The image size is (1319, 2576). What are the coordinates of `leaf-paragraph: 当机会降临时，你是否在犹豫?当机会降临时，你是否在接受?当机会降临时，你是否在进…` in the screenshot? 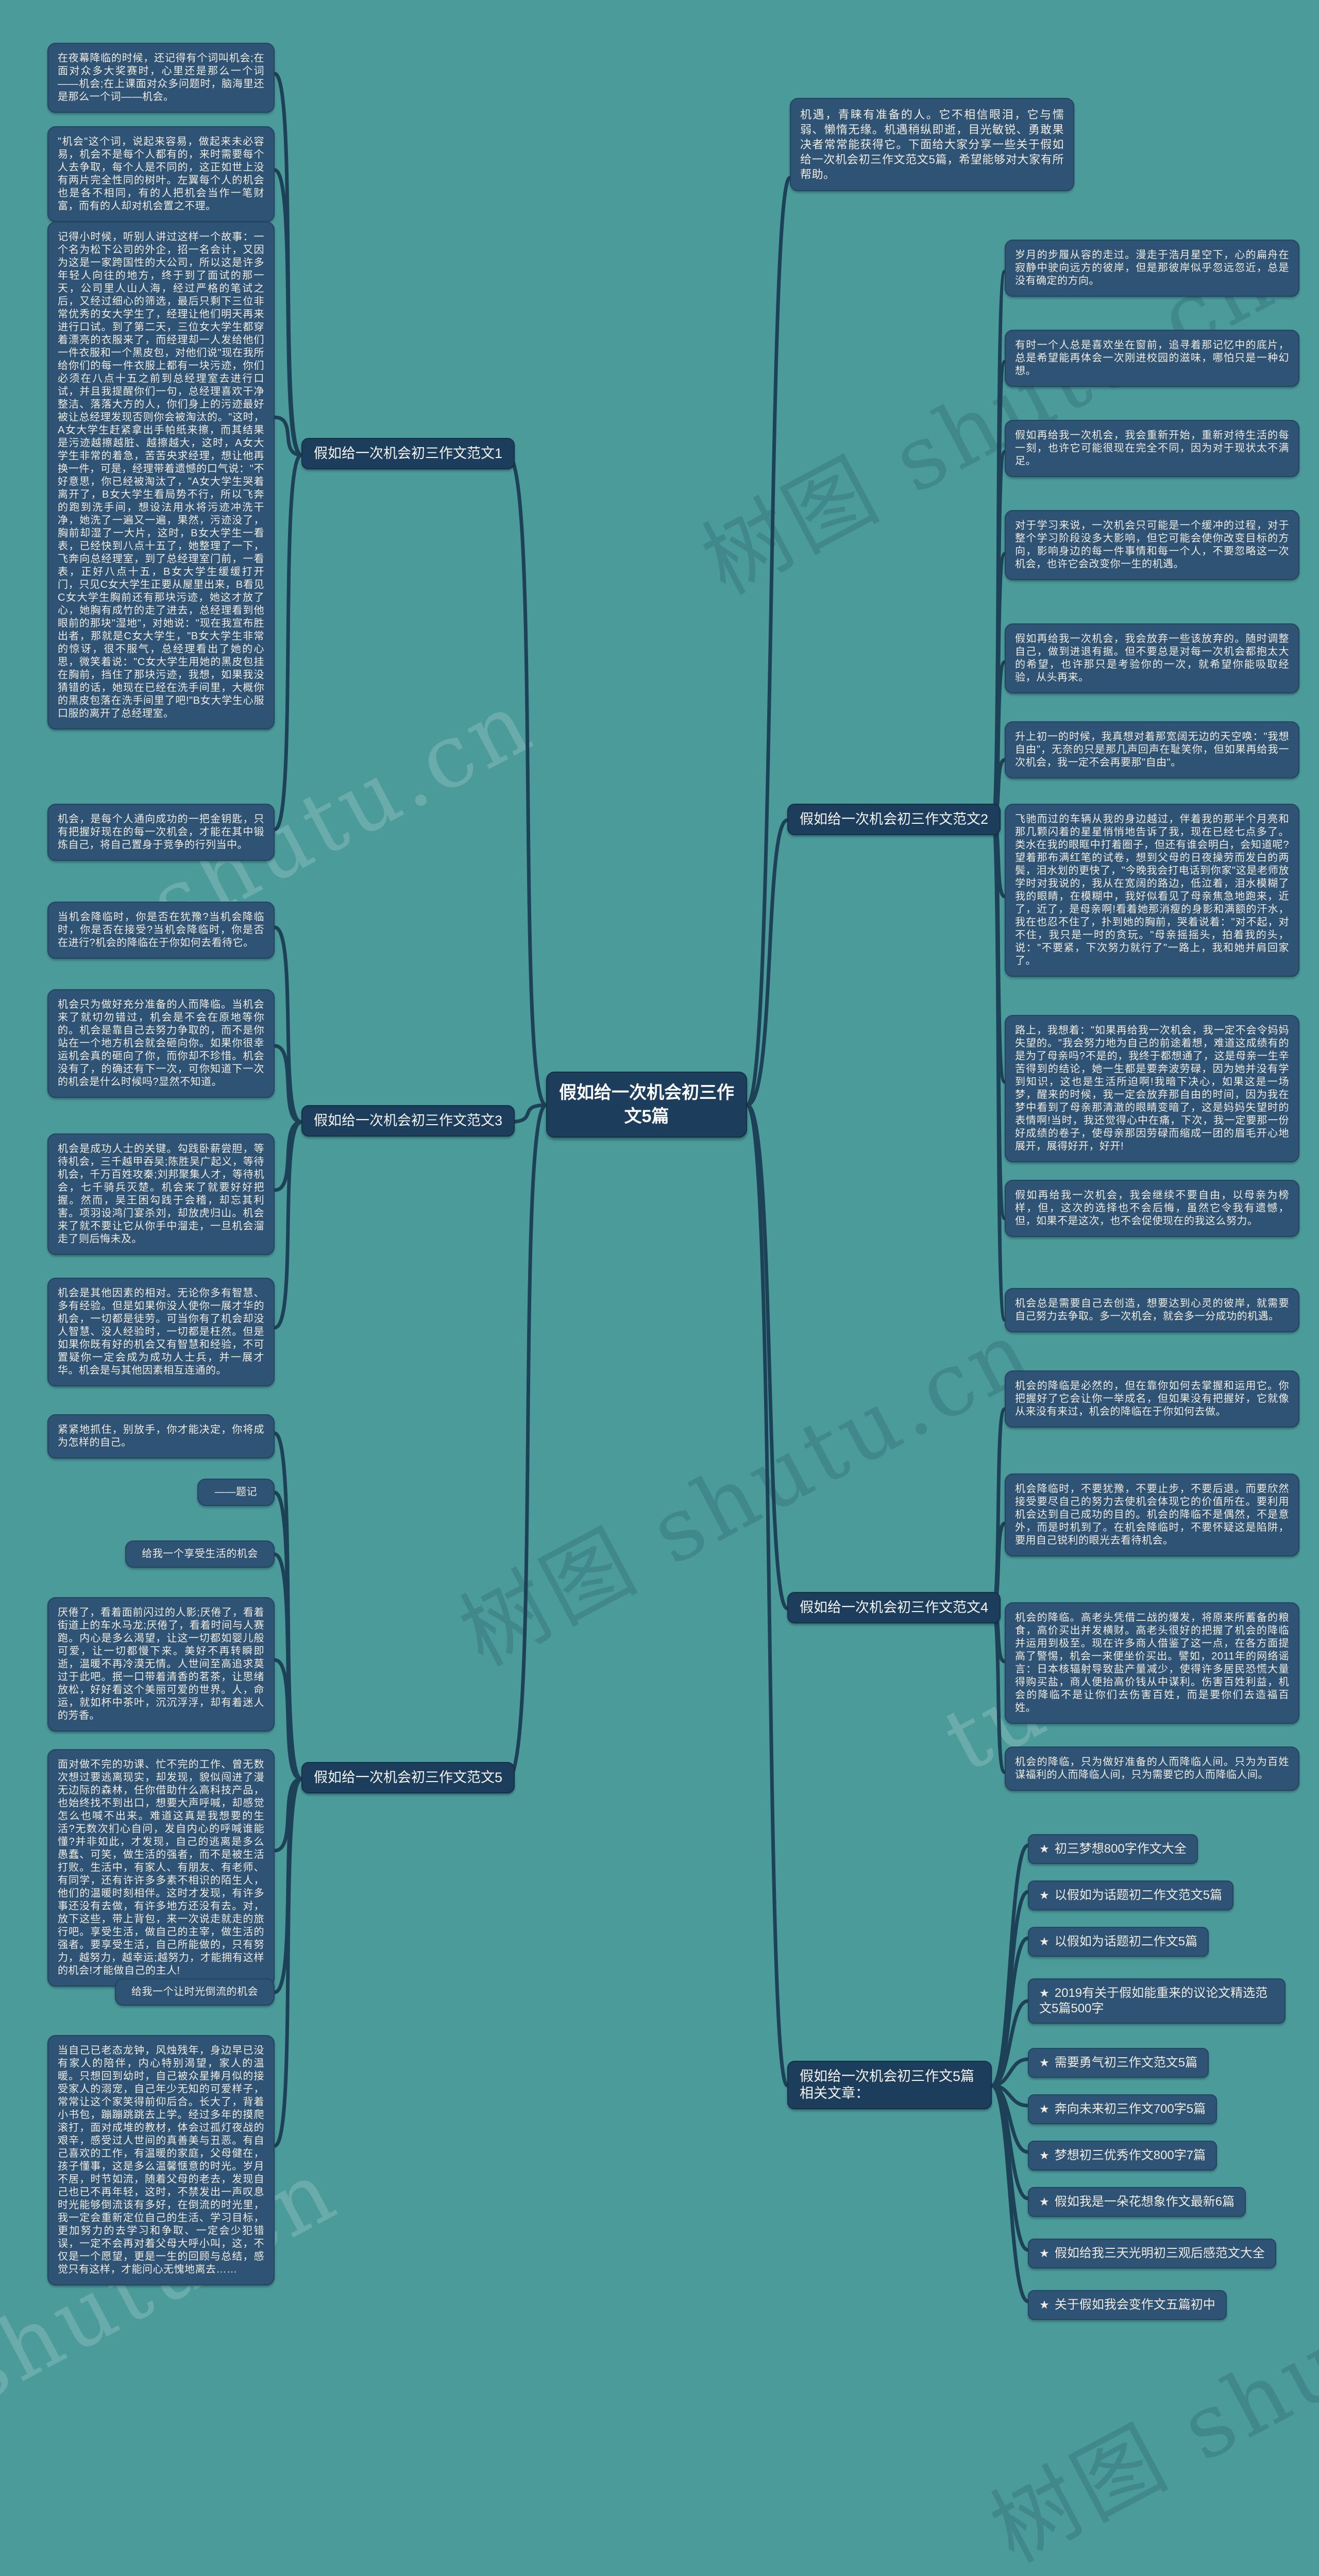 It's located at (161, 930).